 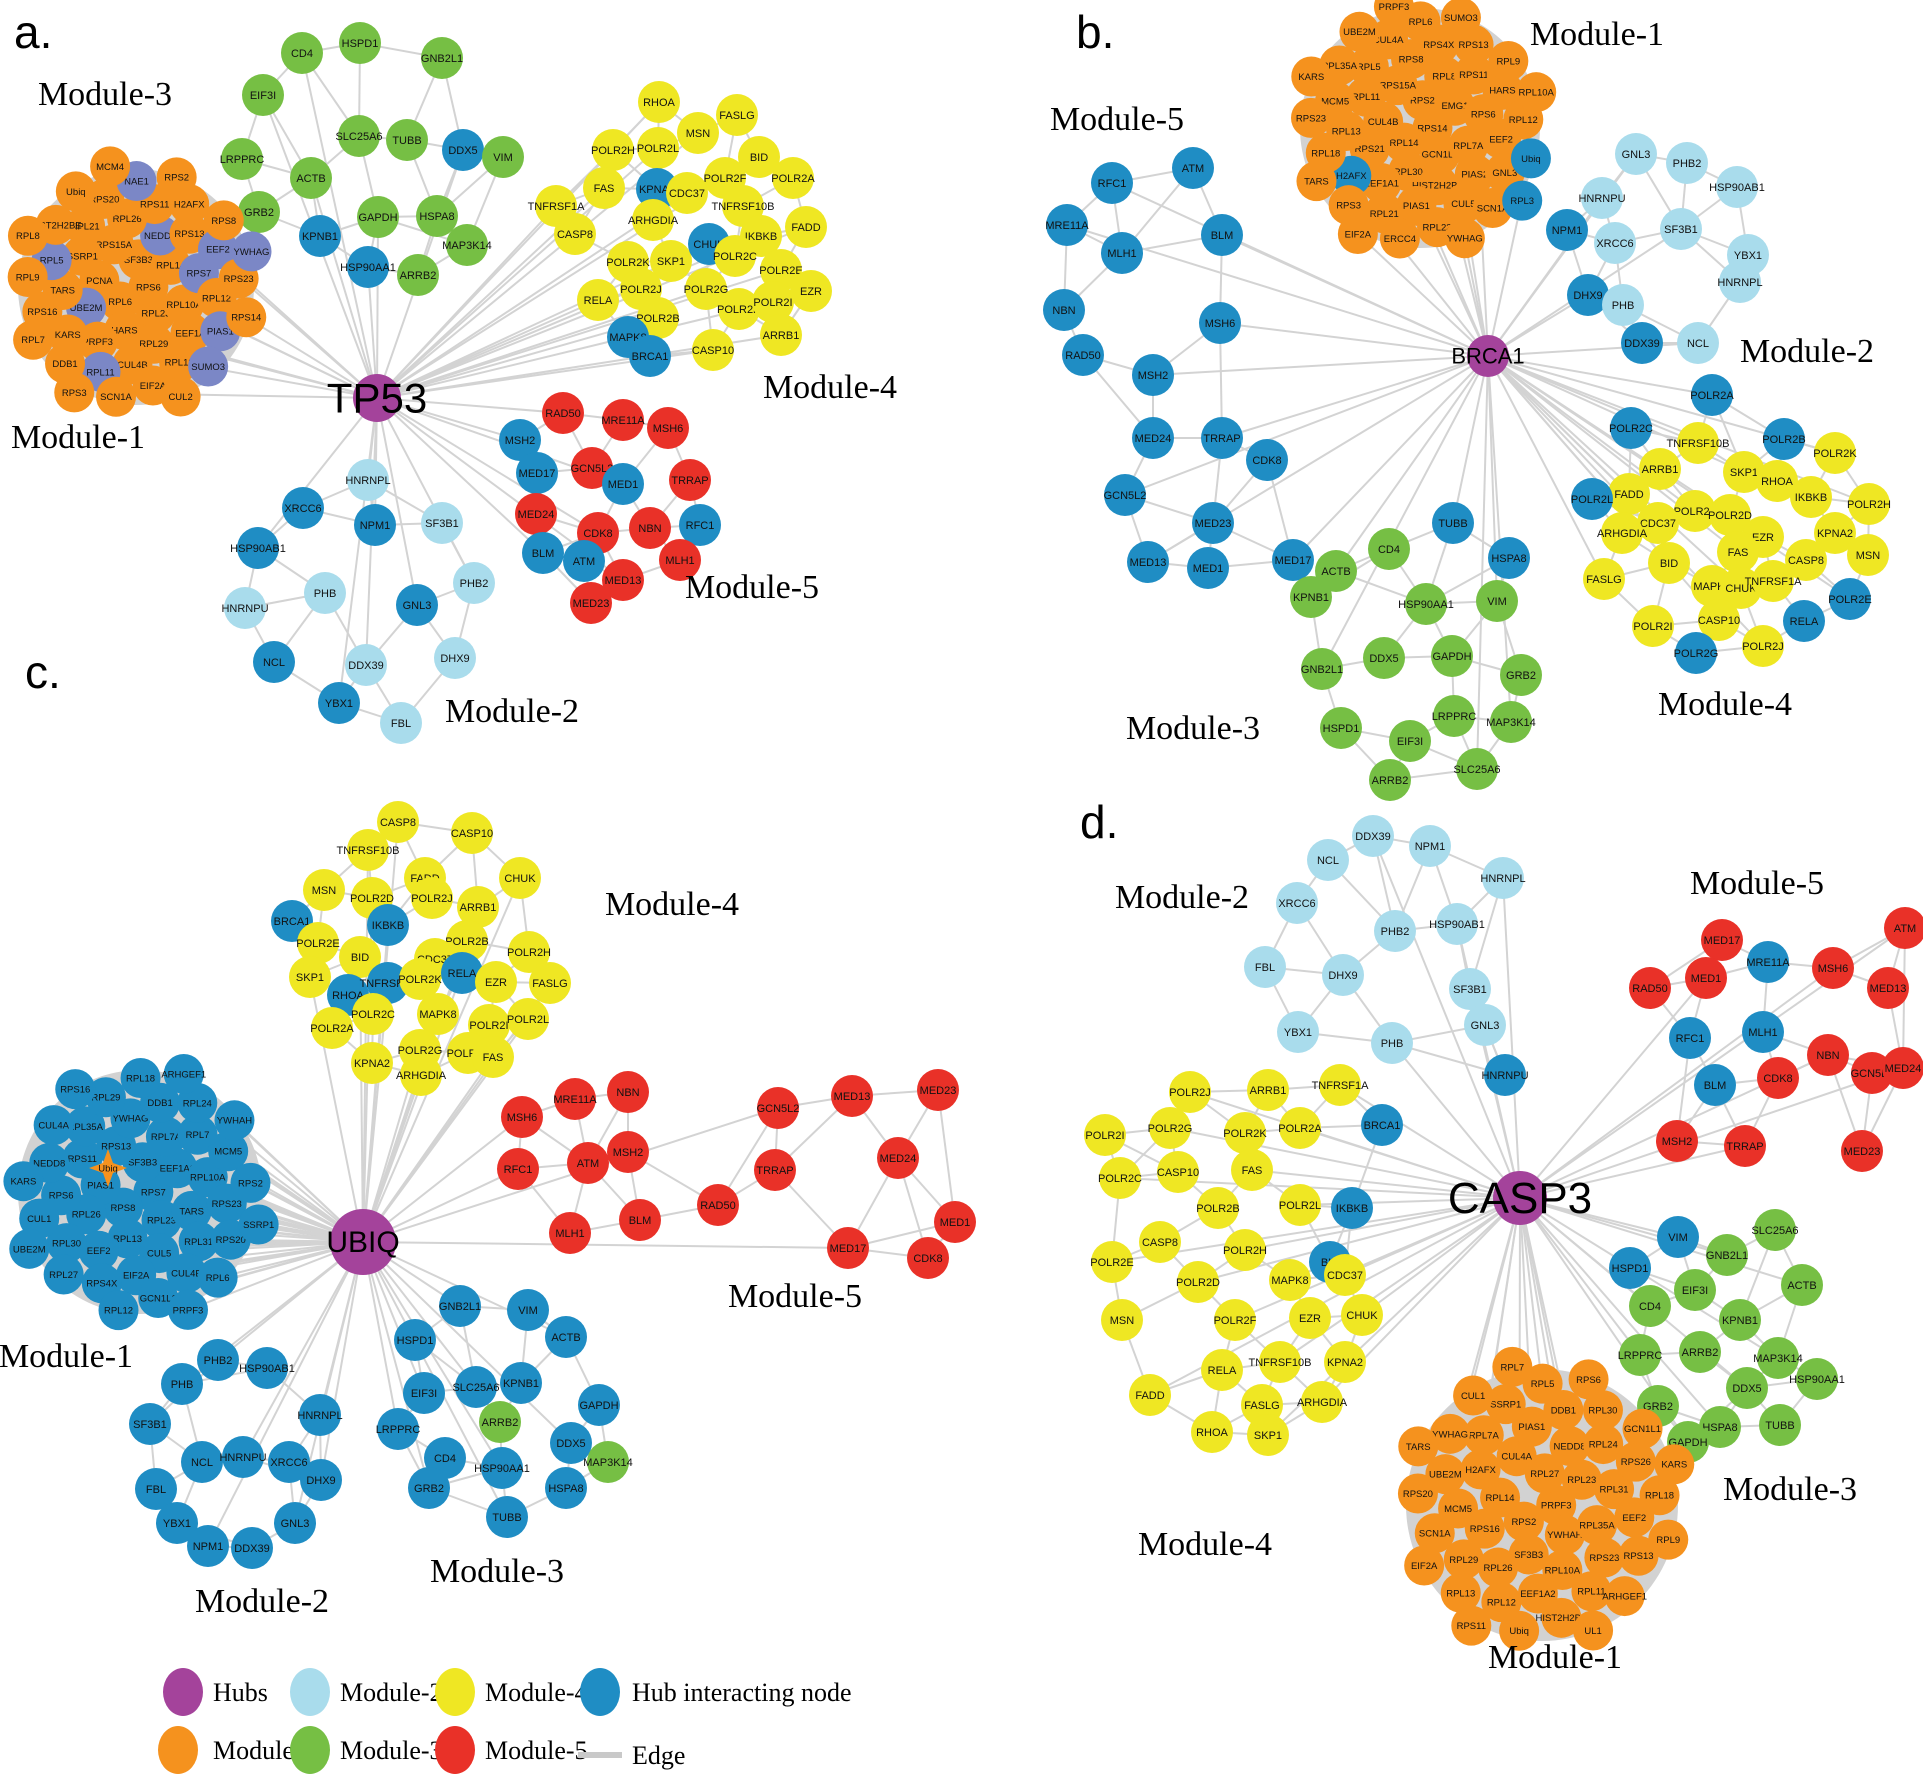 I want to click on network-node: MSH6, so click(x=522, y=1117).